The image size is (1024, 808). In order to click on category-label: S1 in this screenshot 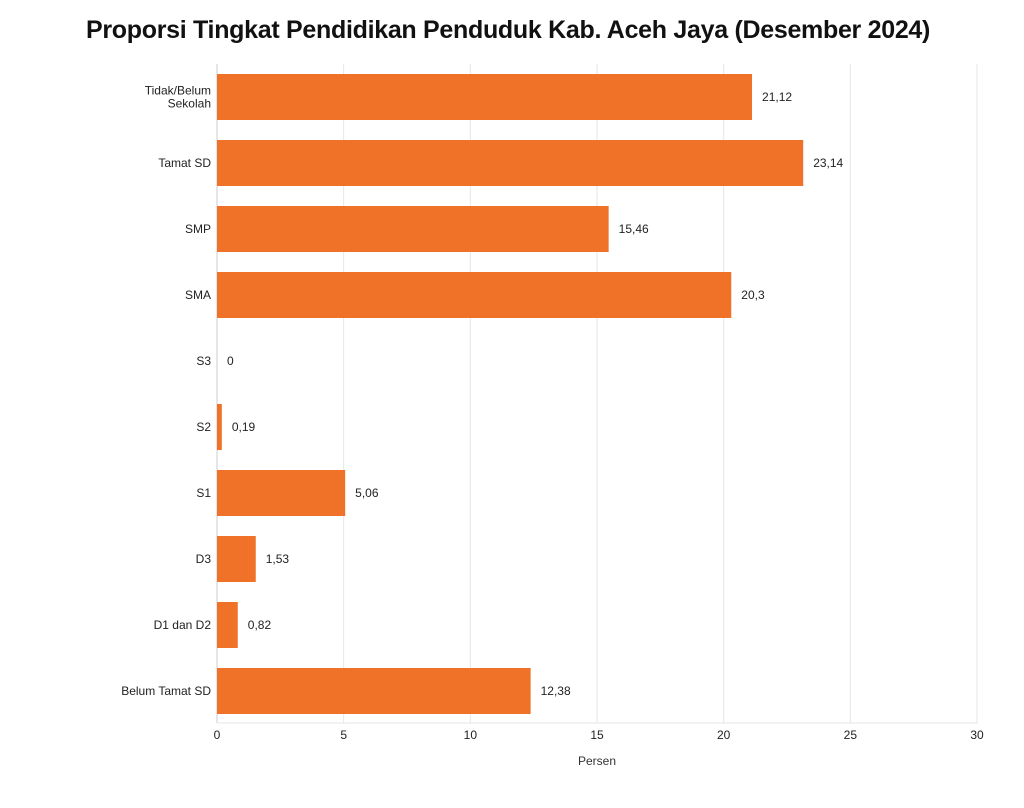, I will do `click(203, 493)`.